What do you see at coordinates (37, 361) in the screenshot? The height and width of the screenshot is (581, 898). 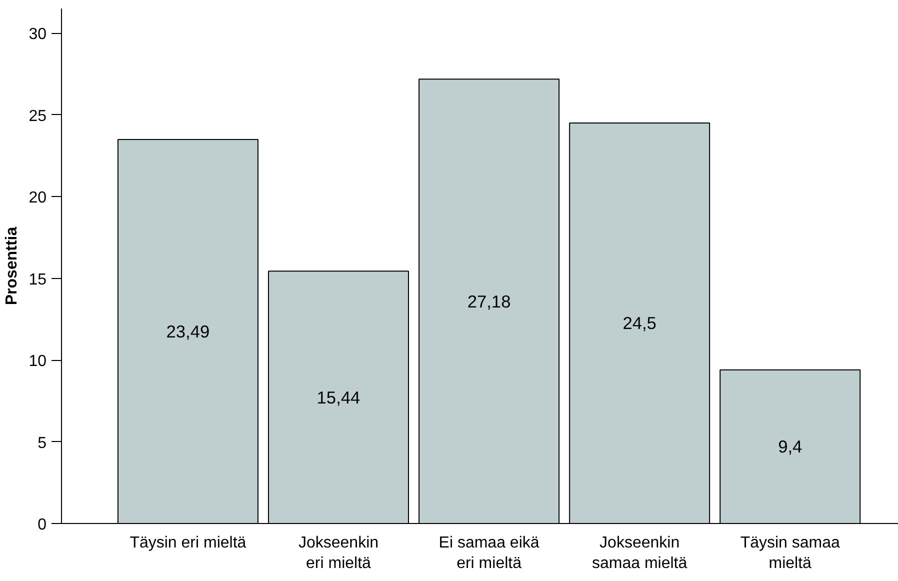 I see `y-tick-label: 10` at bounding box center [37, 361].